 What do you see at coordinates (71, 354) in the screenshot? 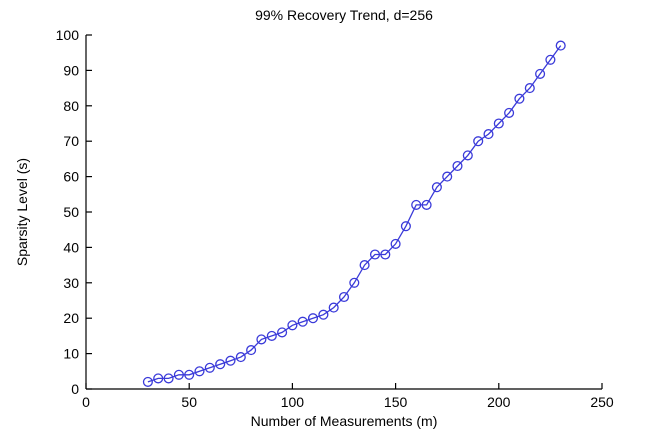
I see `y-tick-label: 10` at bounding box center [71, 354].